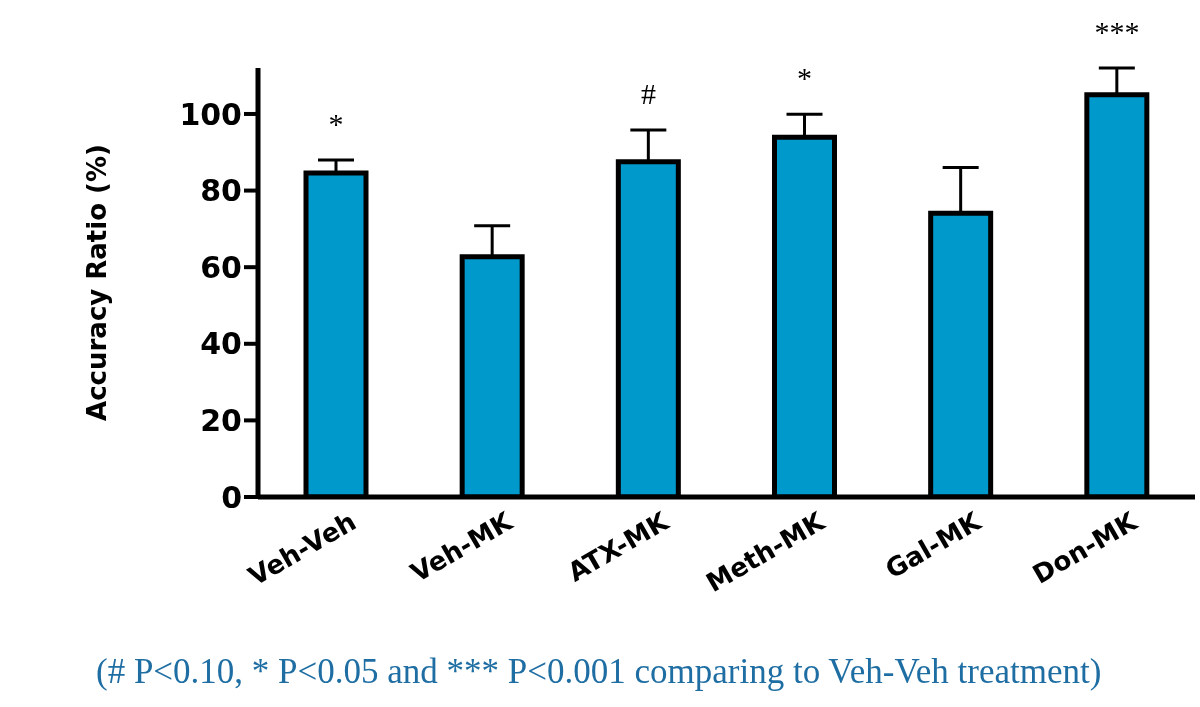 This screenshot has height=707, width=1200. Describe the element at coordinates (231, 497) in the screenshot. I see `y-tick-label: 0` at that location.